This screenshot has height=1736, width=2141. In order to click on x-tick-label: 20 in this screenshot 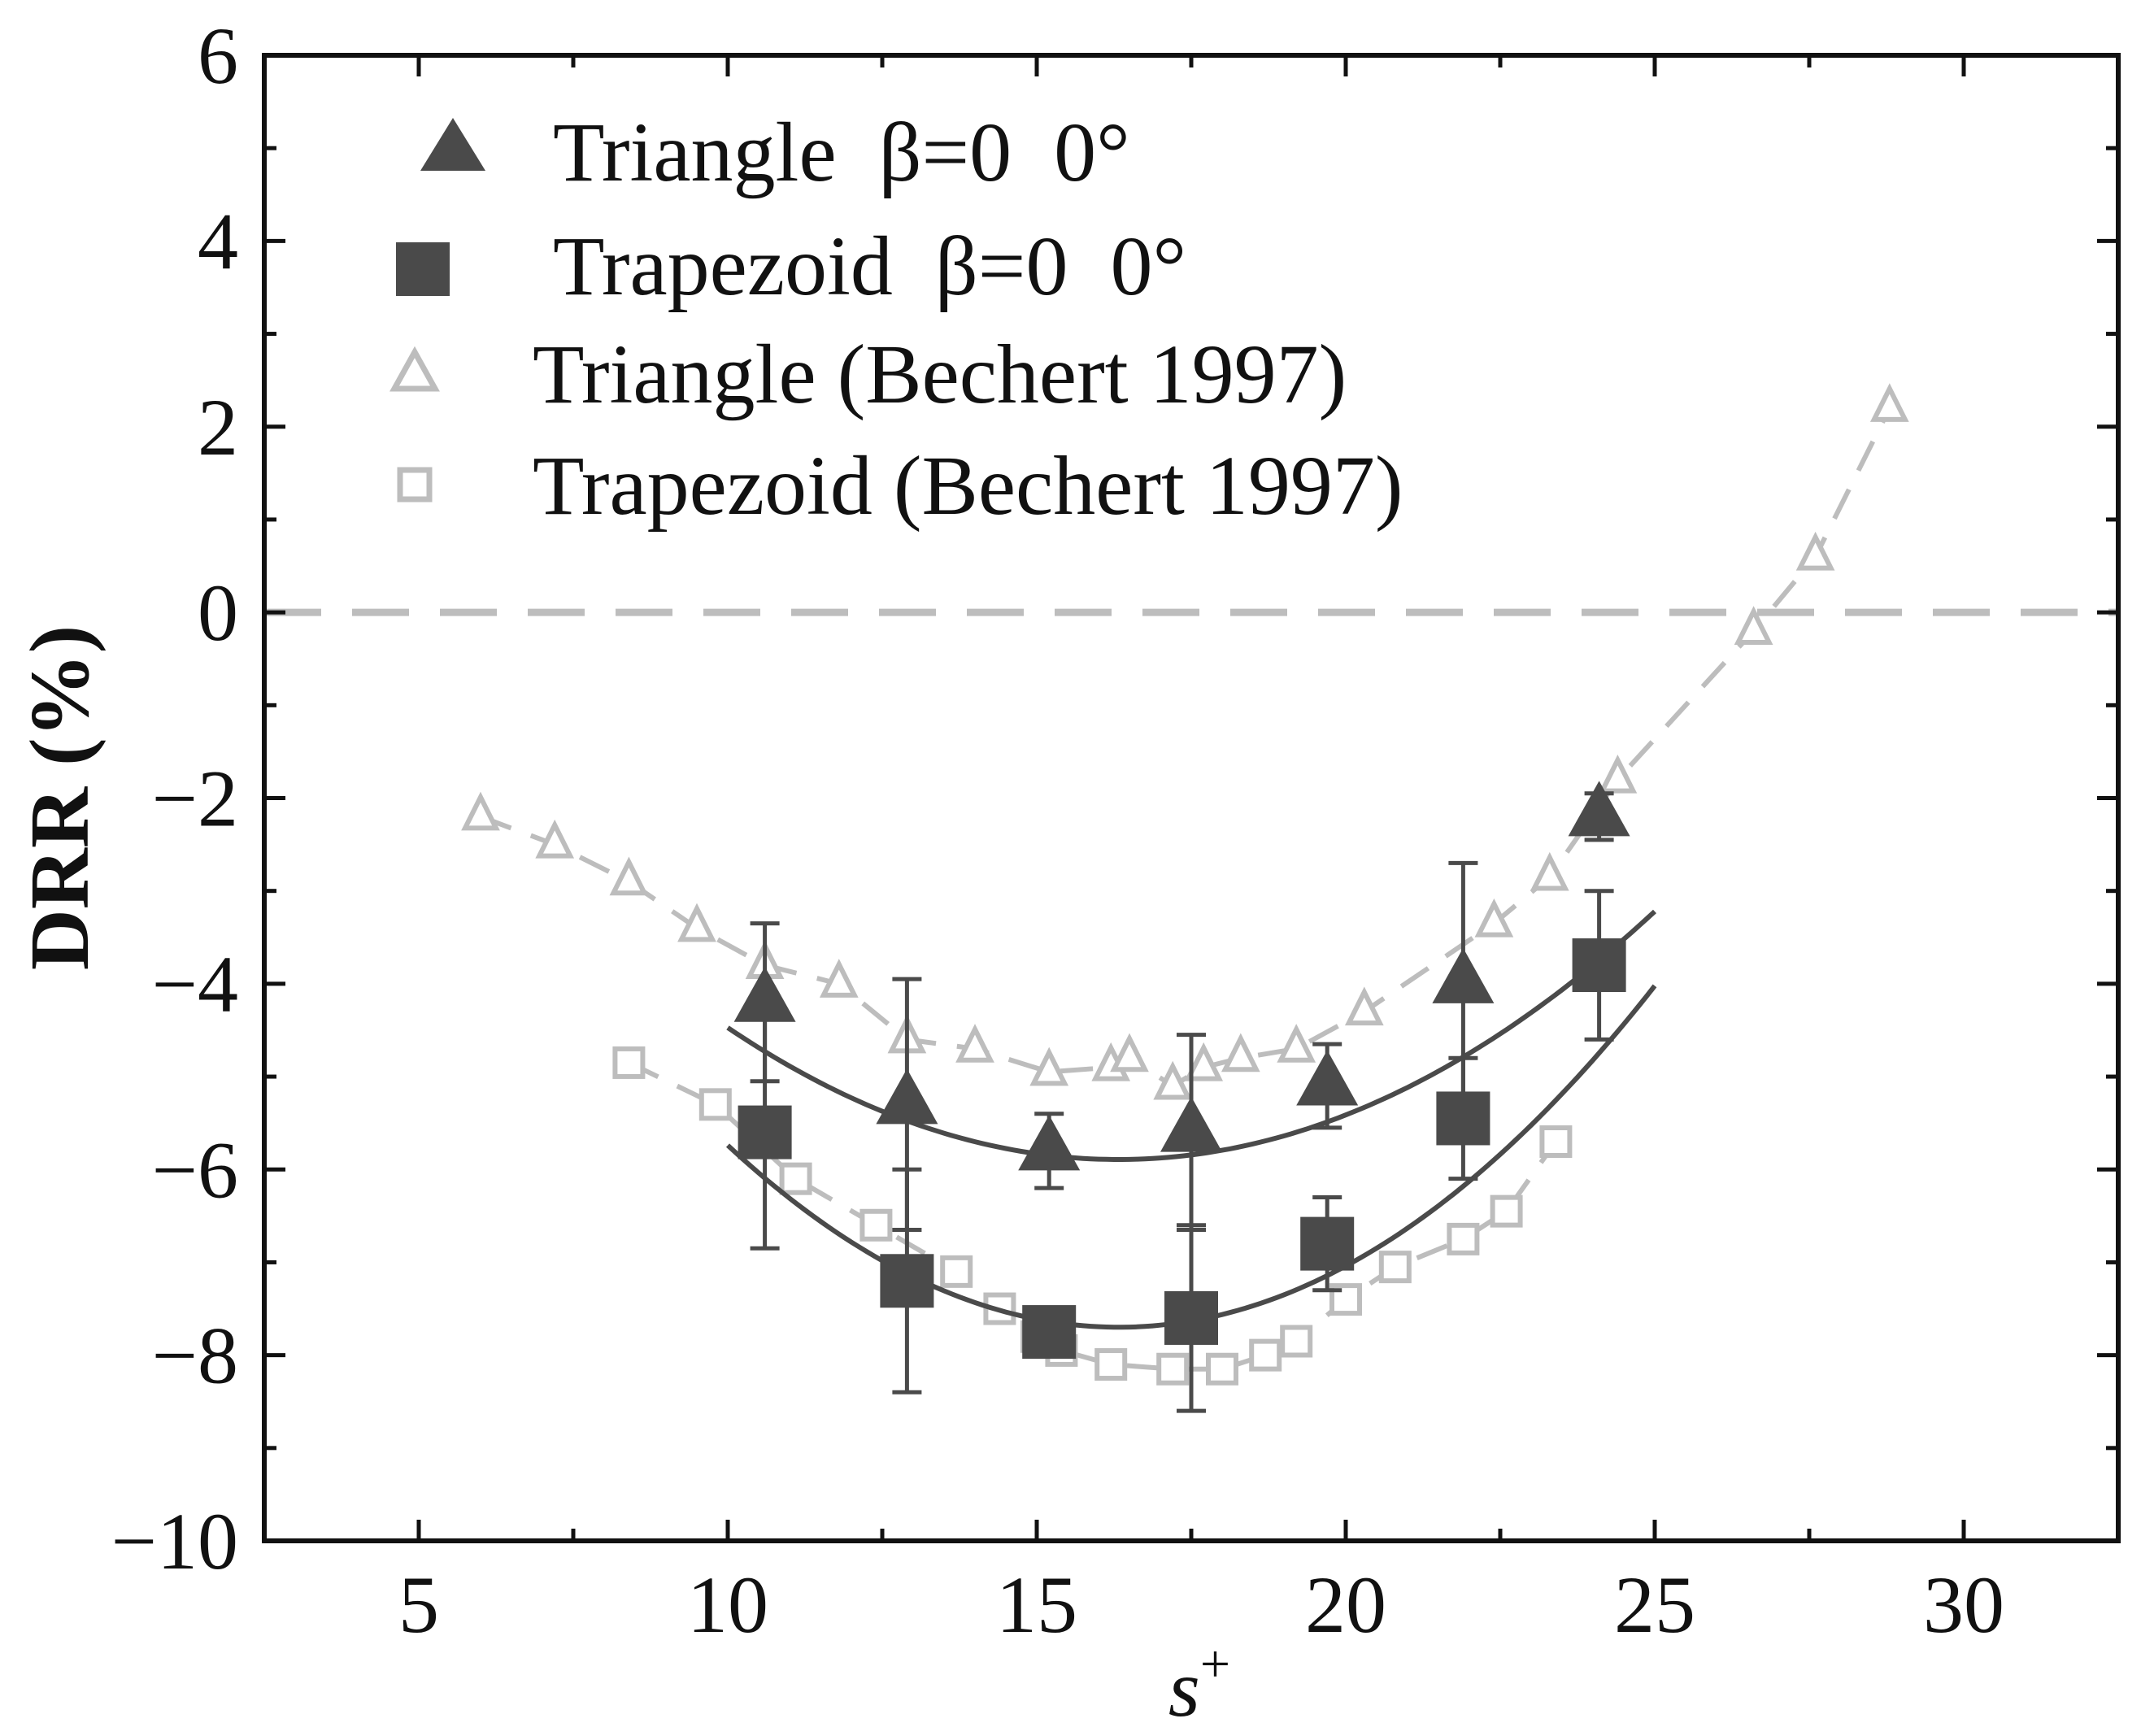, I will do `click(1345, 1605)`.